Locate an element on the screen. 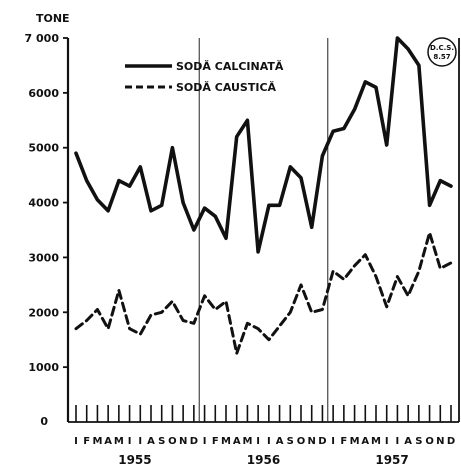 The width and height of the screenshot is (461, 468). stamp-line-2: 8.57 is located at coordinates (441, 57).